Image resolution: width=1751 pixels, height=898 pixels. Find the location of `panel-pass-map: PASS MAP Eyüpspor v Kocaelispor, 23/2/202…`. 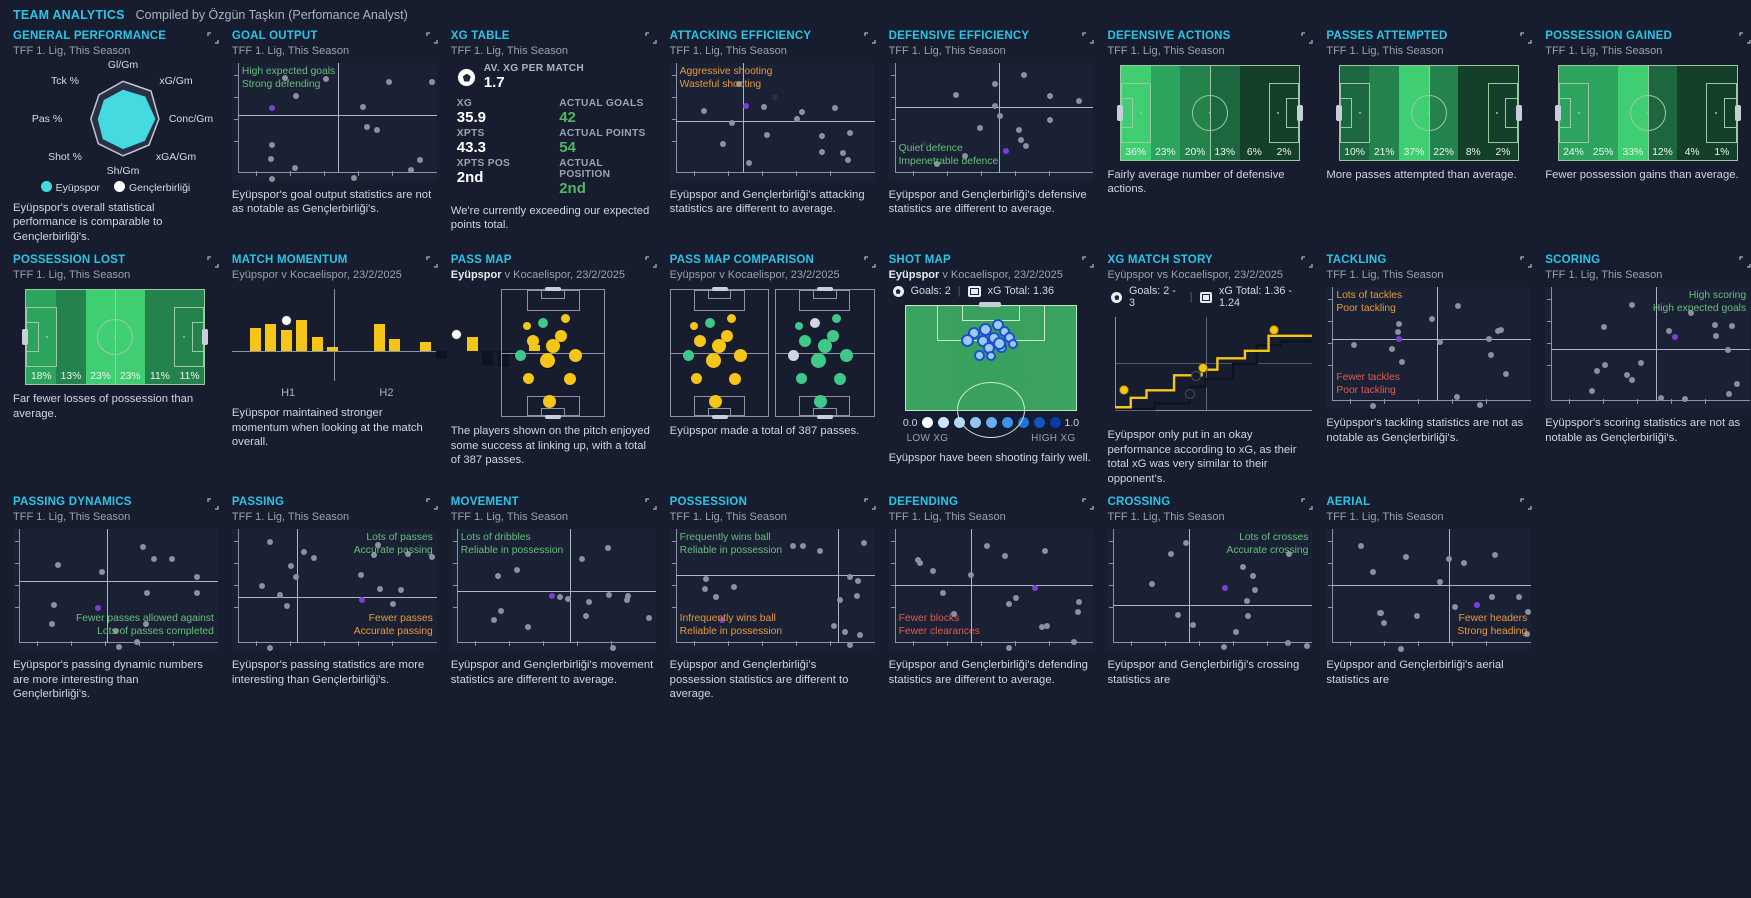

panel-pass-map: PASS MAP Eyüpspor v Kocaelispor, 23/2/202… is located at coordinates (560, 369).